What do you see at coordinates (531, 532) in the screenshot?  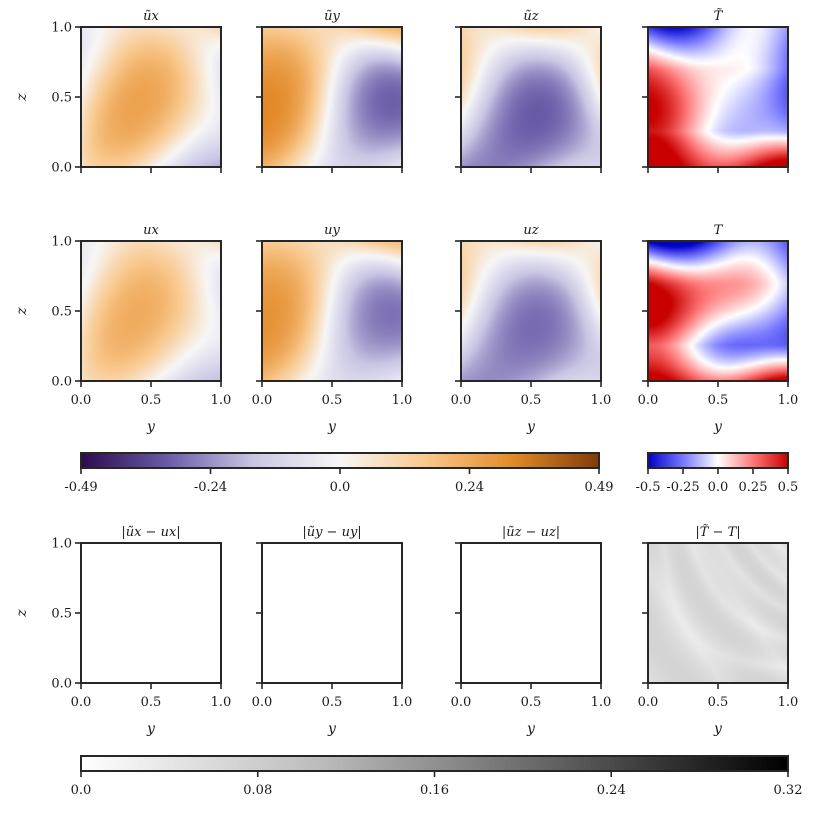 I see `panel-title: |ũz − uz|` at bounding box center [531, 532].